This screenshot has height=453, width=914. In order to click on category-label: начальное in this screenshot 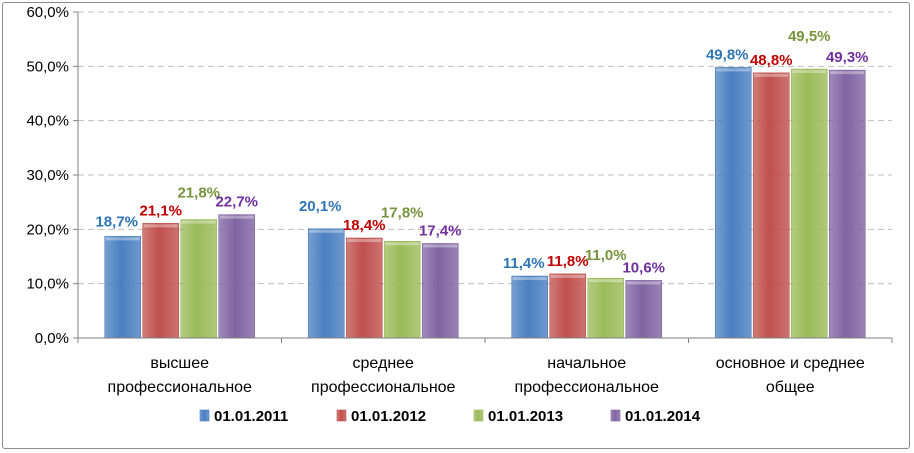, I will do `click(586, 363)`.